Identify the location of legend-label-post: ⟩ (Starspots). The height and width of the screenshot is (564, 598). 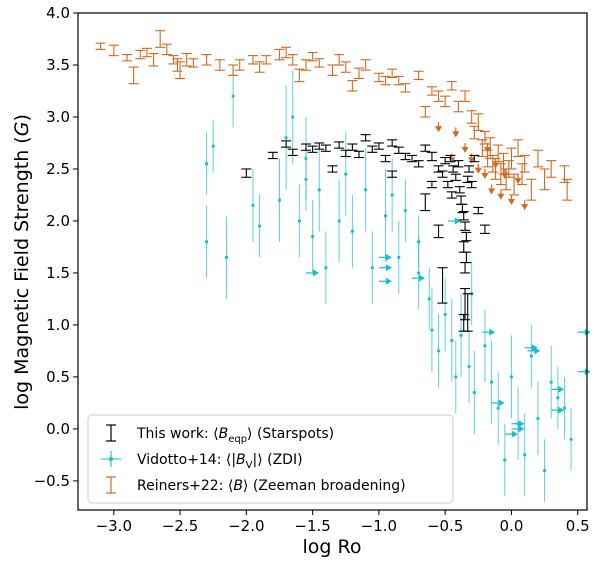
(290, 434).